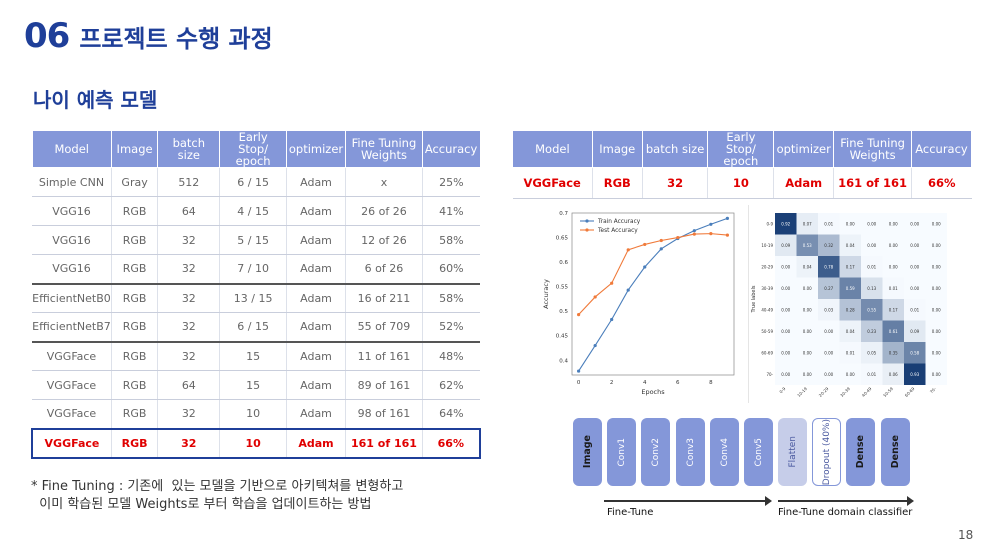  Describe the element at coordinates (72, 240) in the screenshot. I see `cell-model: VGG16` at that location.